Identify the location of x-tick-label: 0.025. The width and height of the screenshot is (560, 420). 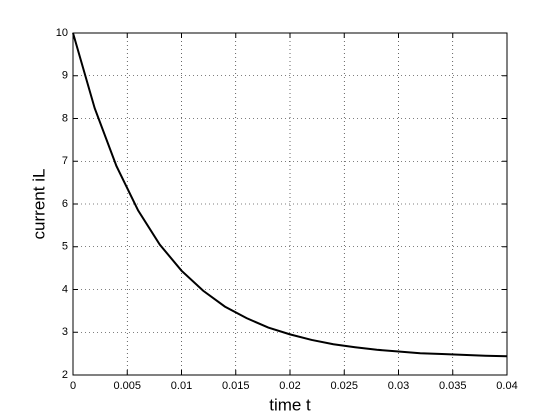
(344, 386).